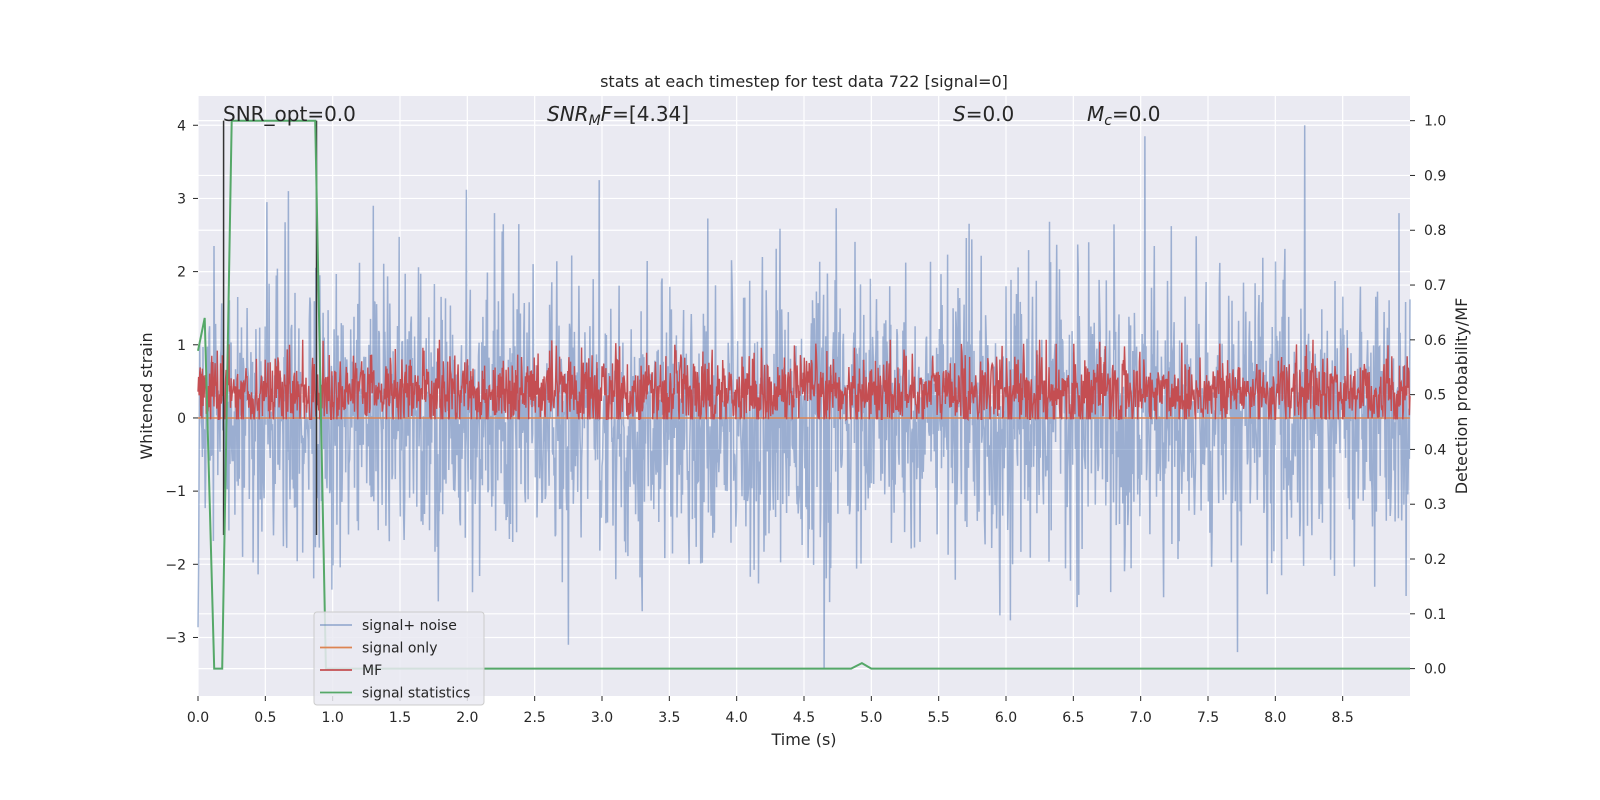  Describe the element at coordinates (333, 718) in the screenshot. I see `x-tick-label: 1.0` at that location.